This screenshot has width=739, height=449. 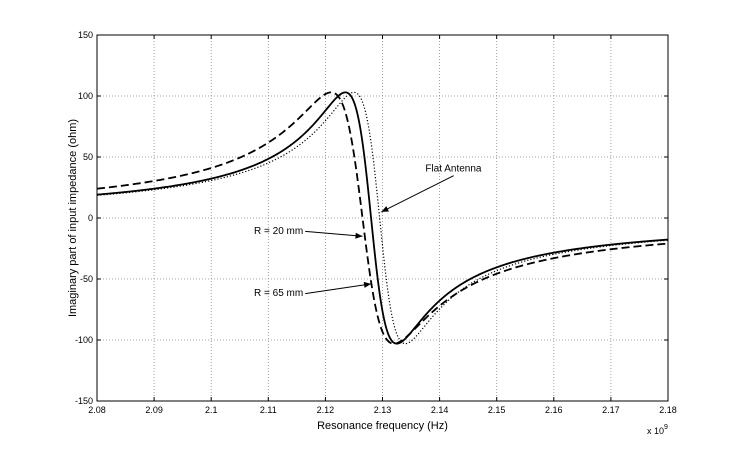 What do you see at coordinates (154, 410) in the screenshot?
I see `x-tick-label: 2.09` at bounding box center [154, 410].